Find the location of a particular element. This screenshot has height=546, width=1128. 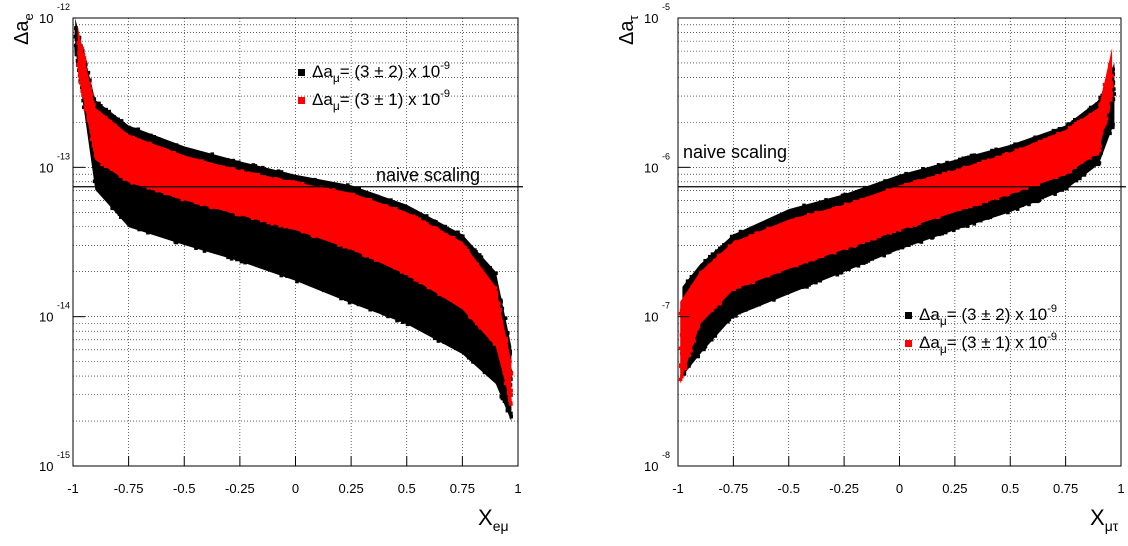

x-tick-label: 0.25 is located at coordinates (350, 488).